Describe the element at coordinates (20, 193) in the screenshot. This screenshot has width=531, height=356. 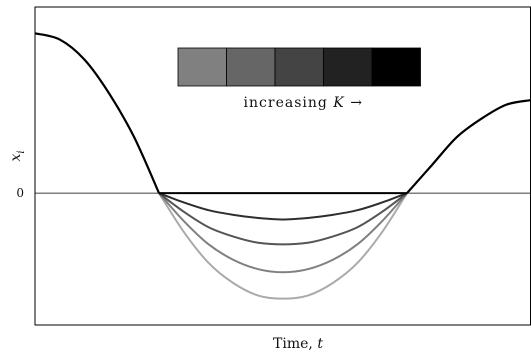
I see `y-tick-label-0: 0` at that location.